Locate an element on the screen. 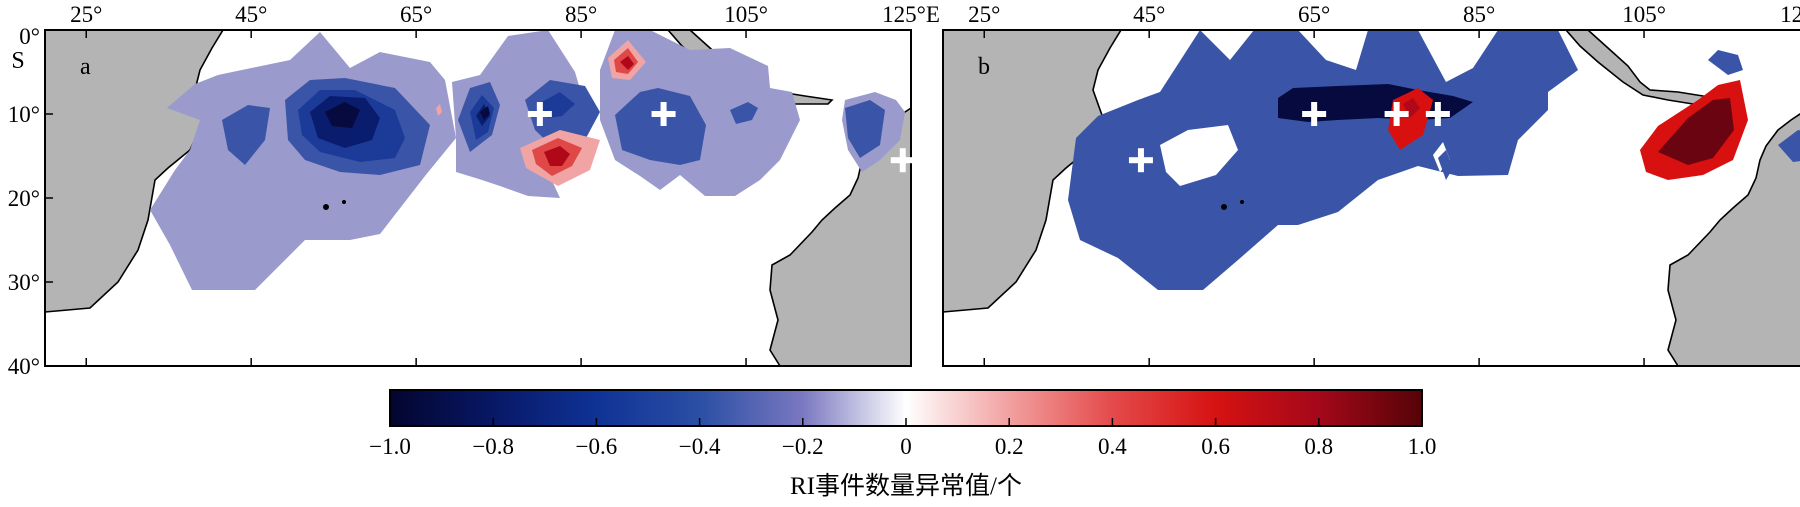 This screenshot has height=507, width=1800. contour-b-hole is located at coordinates (1199, 155).